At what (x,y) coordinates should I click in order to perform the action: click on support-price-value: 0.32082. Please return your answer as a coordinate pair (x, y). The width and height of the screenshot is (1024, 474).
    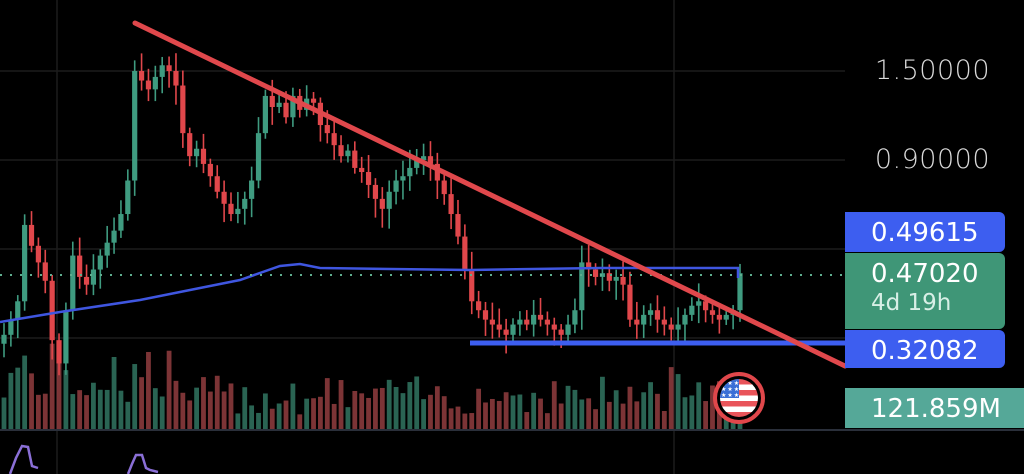
    Looking at the image, I should click on (925, 351).